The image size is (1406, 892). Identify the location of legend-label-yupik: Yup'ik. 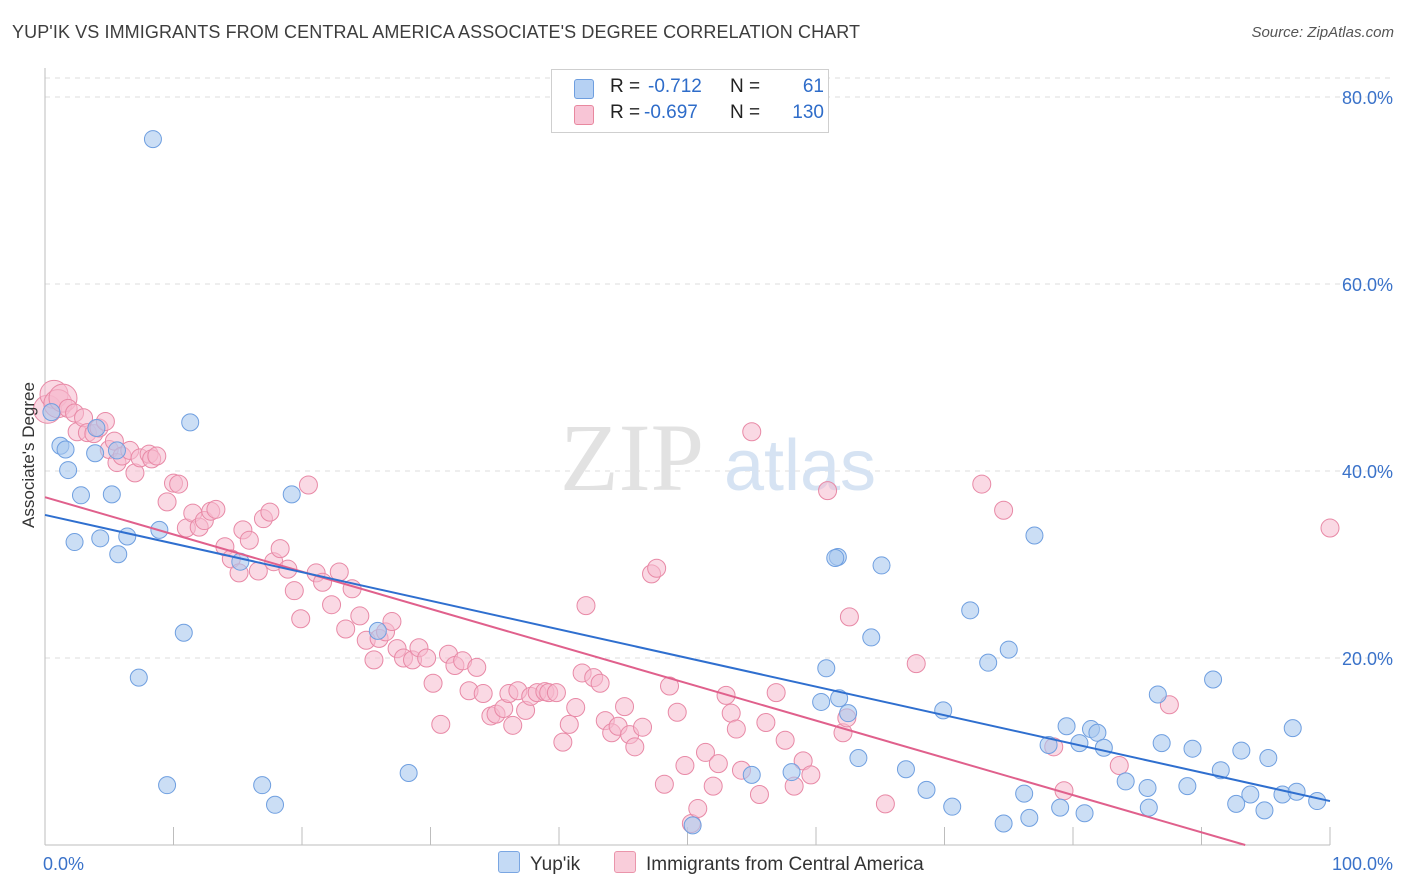
(555, 864).